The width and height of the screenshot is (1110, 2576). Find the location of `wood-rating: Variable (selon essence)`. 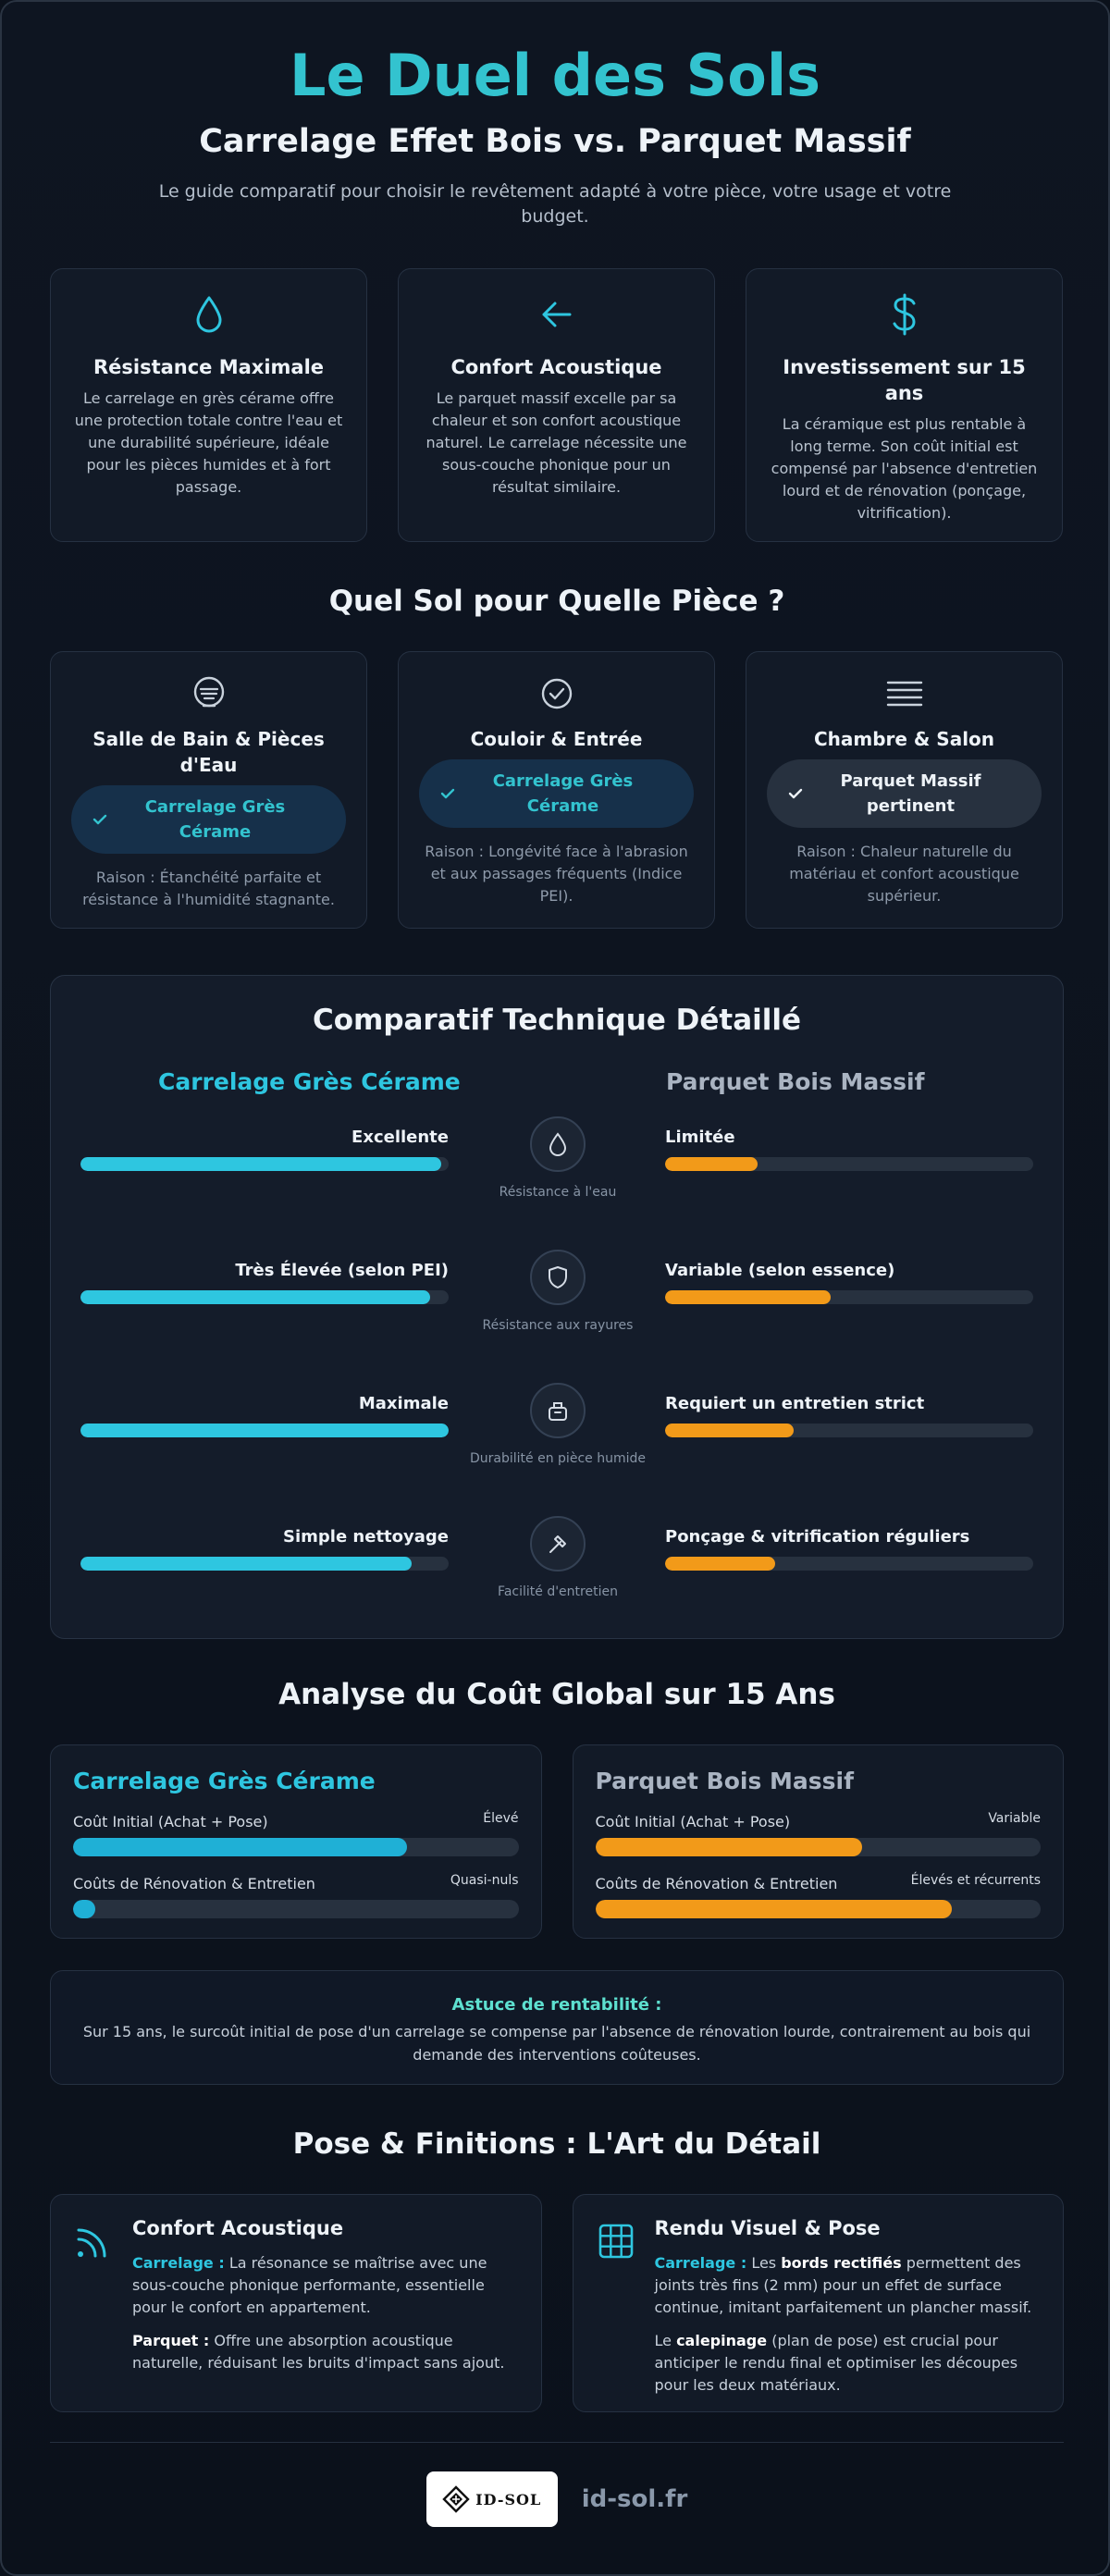

wood-rating: Variable (selon essence) is located at coordinates (780, 1270).